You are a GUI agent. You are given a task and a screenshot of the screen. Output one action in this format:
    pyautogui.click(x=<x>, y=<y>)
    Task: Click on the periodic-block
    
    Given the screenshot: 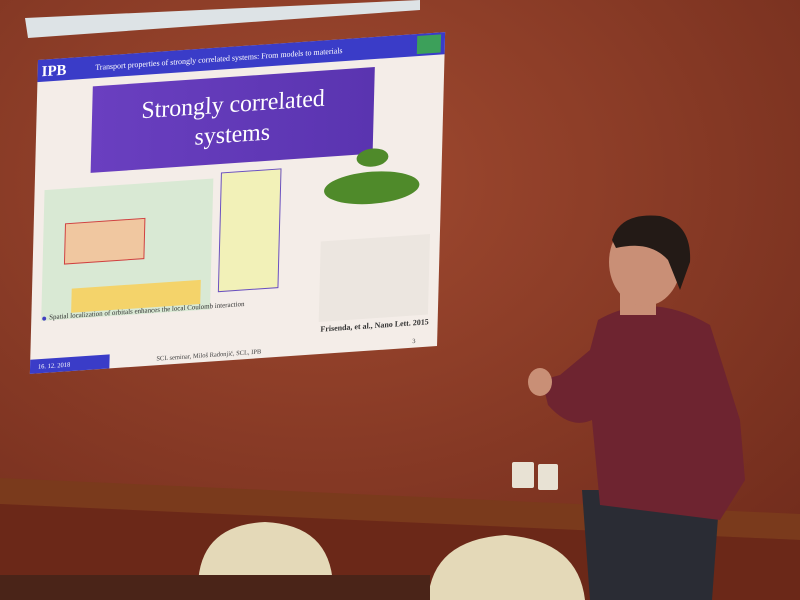 What is the action you would take?
    pyautogui.click(x=104, y=241)
    